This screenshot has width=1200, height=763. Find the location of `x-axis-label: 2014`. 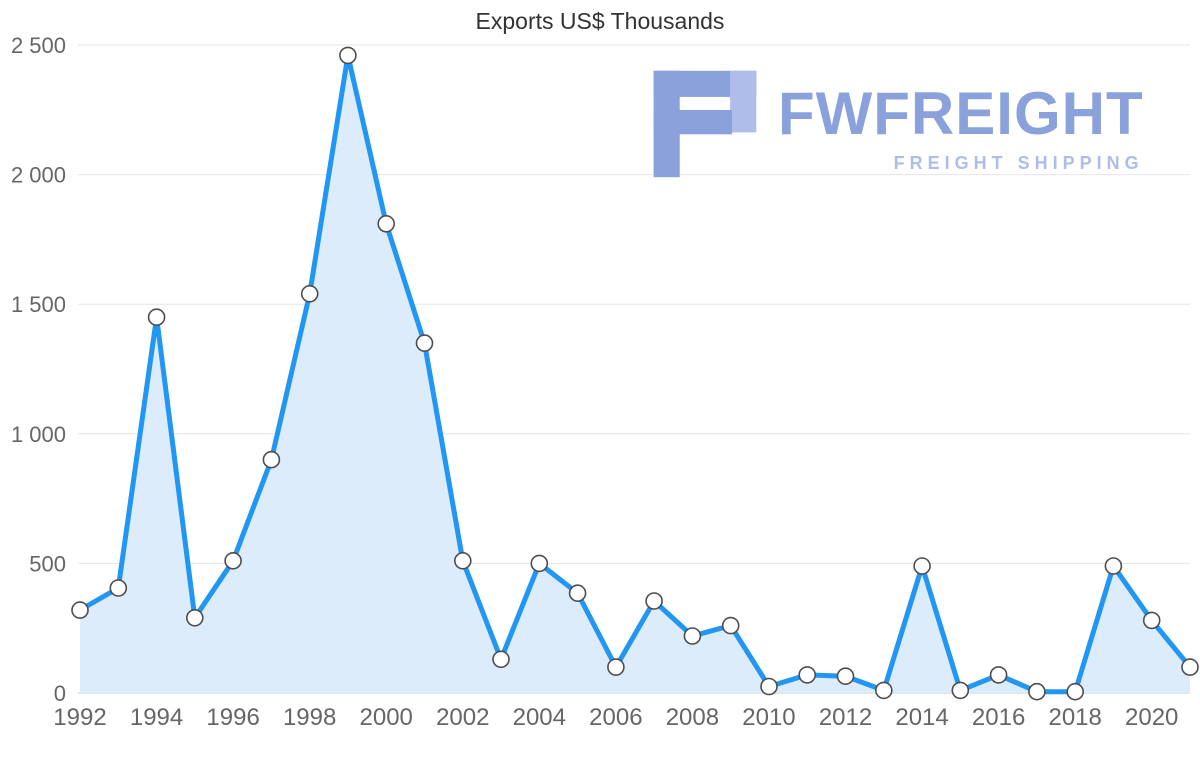

x-axis-label: 2014 is located at coordinates (921, 717).